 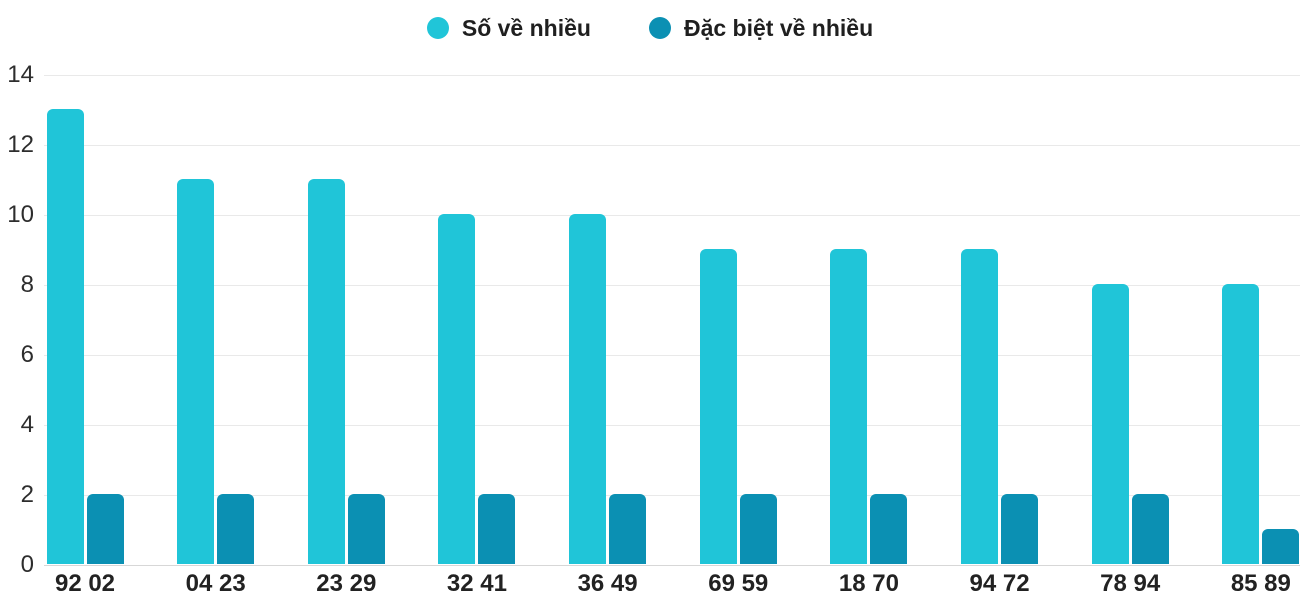 I want to click on y-tick-label: 14, so click(x=20, y=74).